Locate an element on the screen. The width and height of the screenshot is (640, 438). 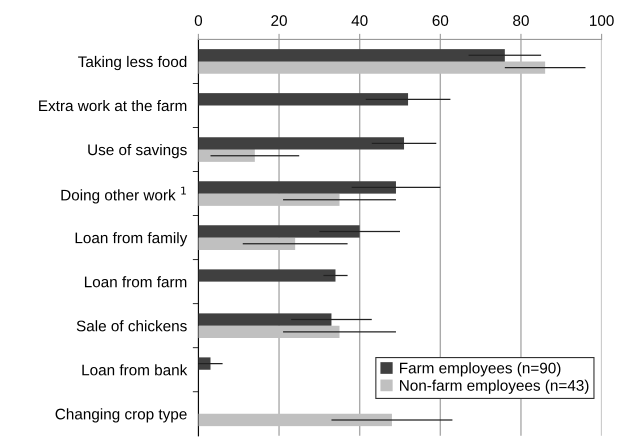
y-tick-label: Loan from bank is located at coordinates (135, 370).